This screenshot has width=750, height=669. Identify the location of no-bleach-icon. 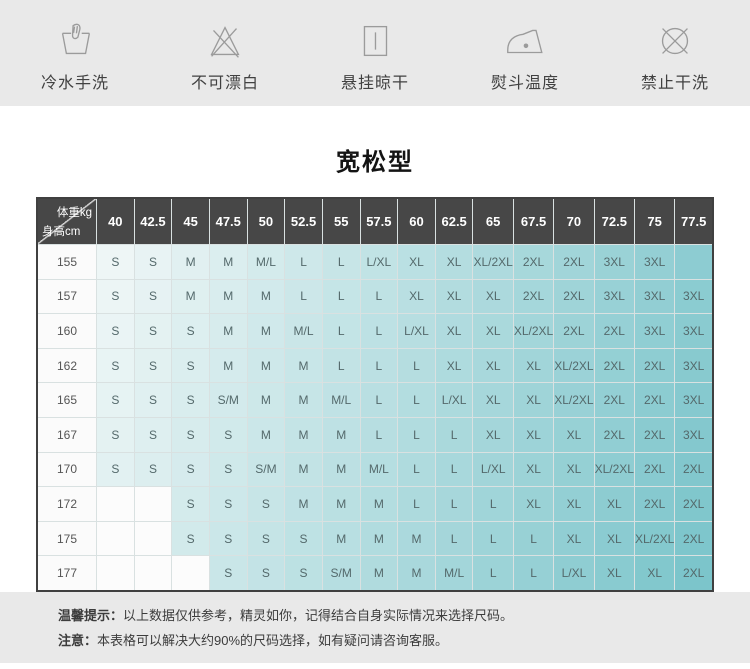
(225, 41).